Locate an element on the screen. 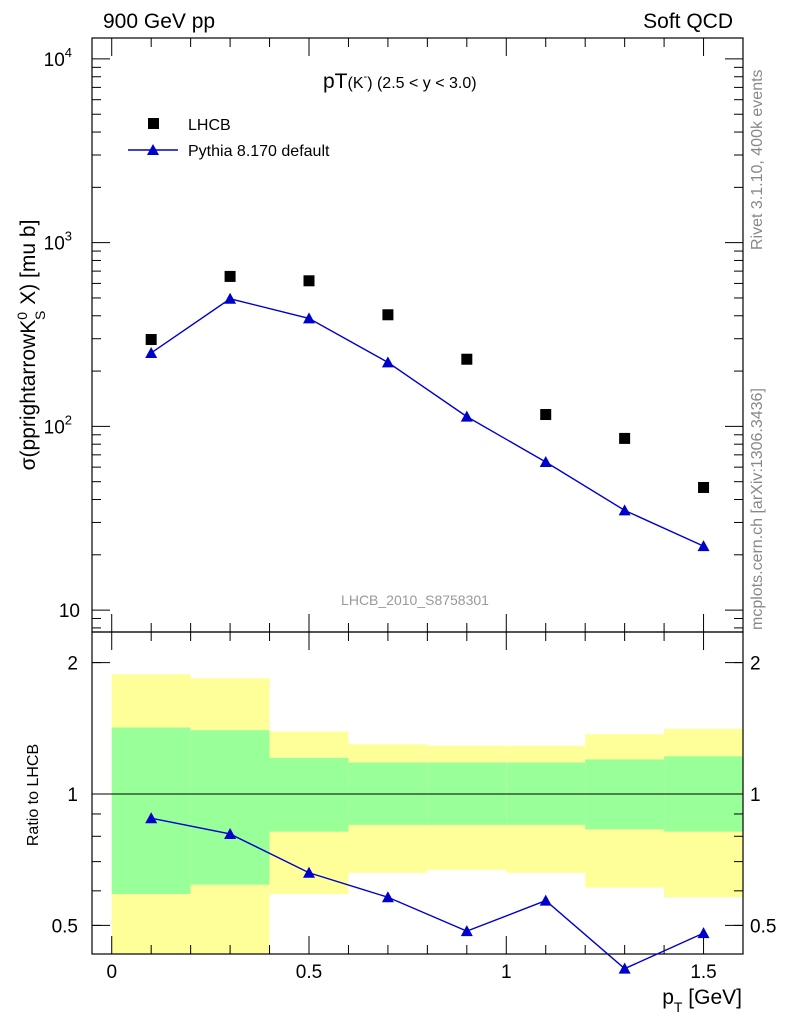 The width and height of the screenshot is (786, 1024). ratio-y-tick-label-left: 2 is located at coordinates (72, 664).